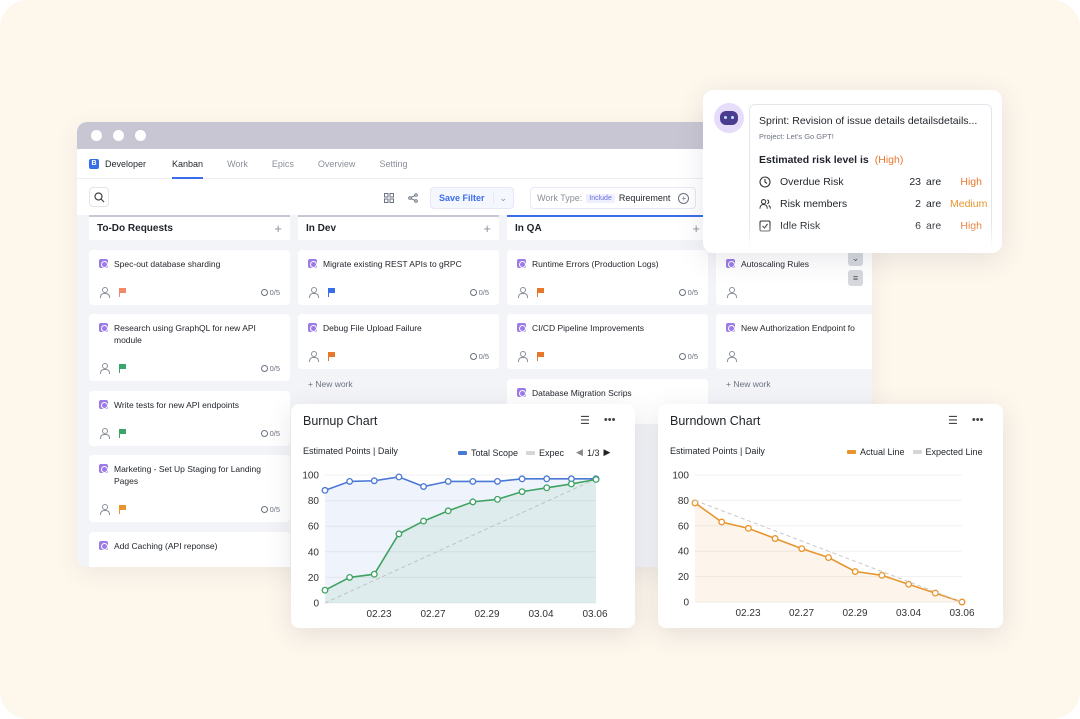 This screenshot has width=1080, height=719. Describe the element at coordinates (140, 135) in the screenshot. I see `window-maximize-dot` at that location.